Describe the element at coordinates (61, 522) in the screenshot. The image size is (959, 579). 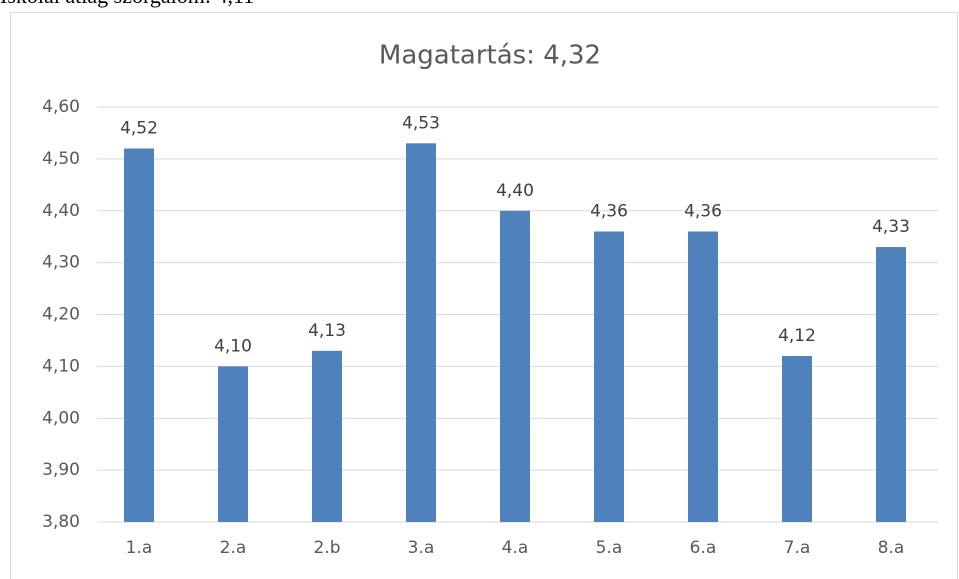
I see `y-tick-label: 3,80` at that location.